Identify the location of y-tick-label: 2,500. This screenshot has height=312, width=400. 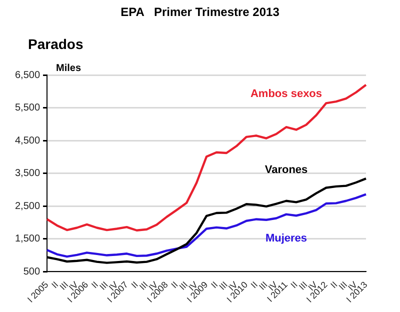
(27, 206).